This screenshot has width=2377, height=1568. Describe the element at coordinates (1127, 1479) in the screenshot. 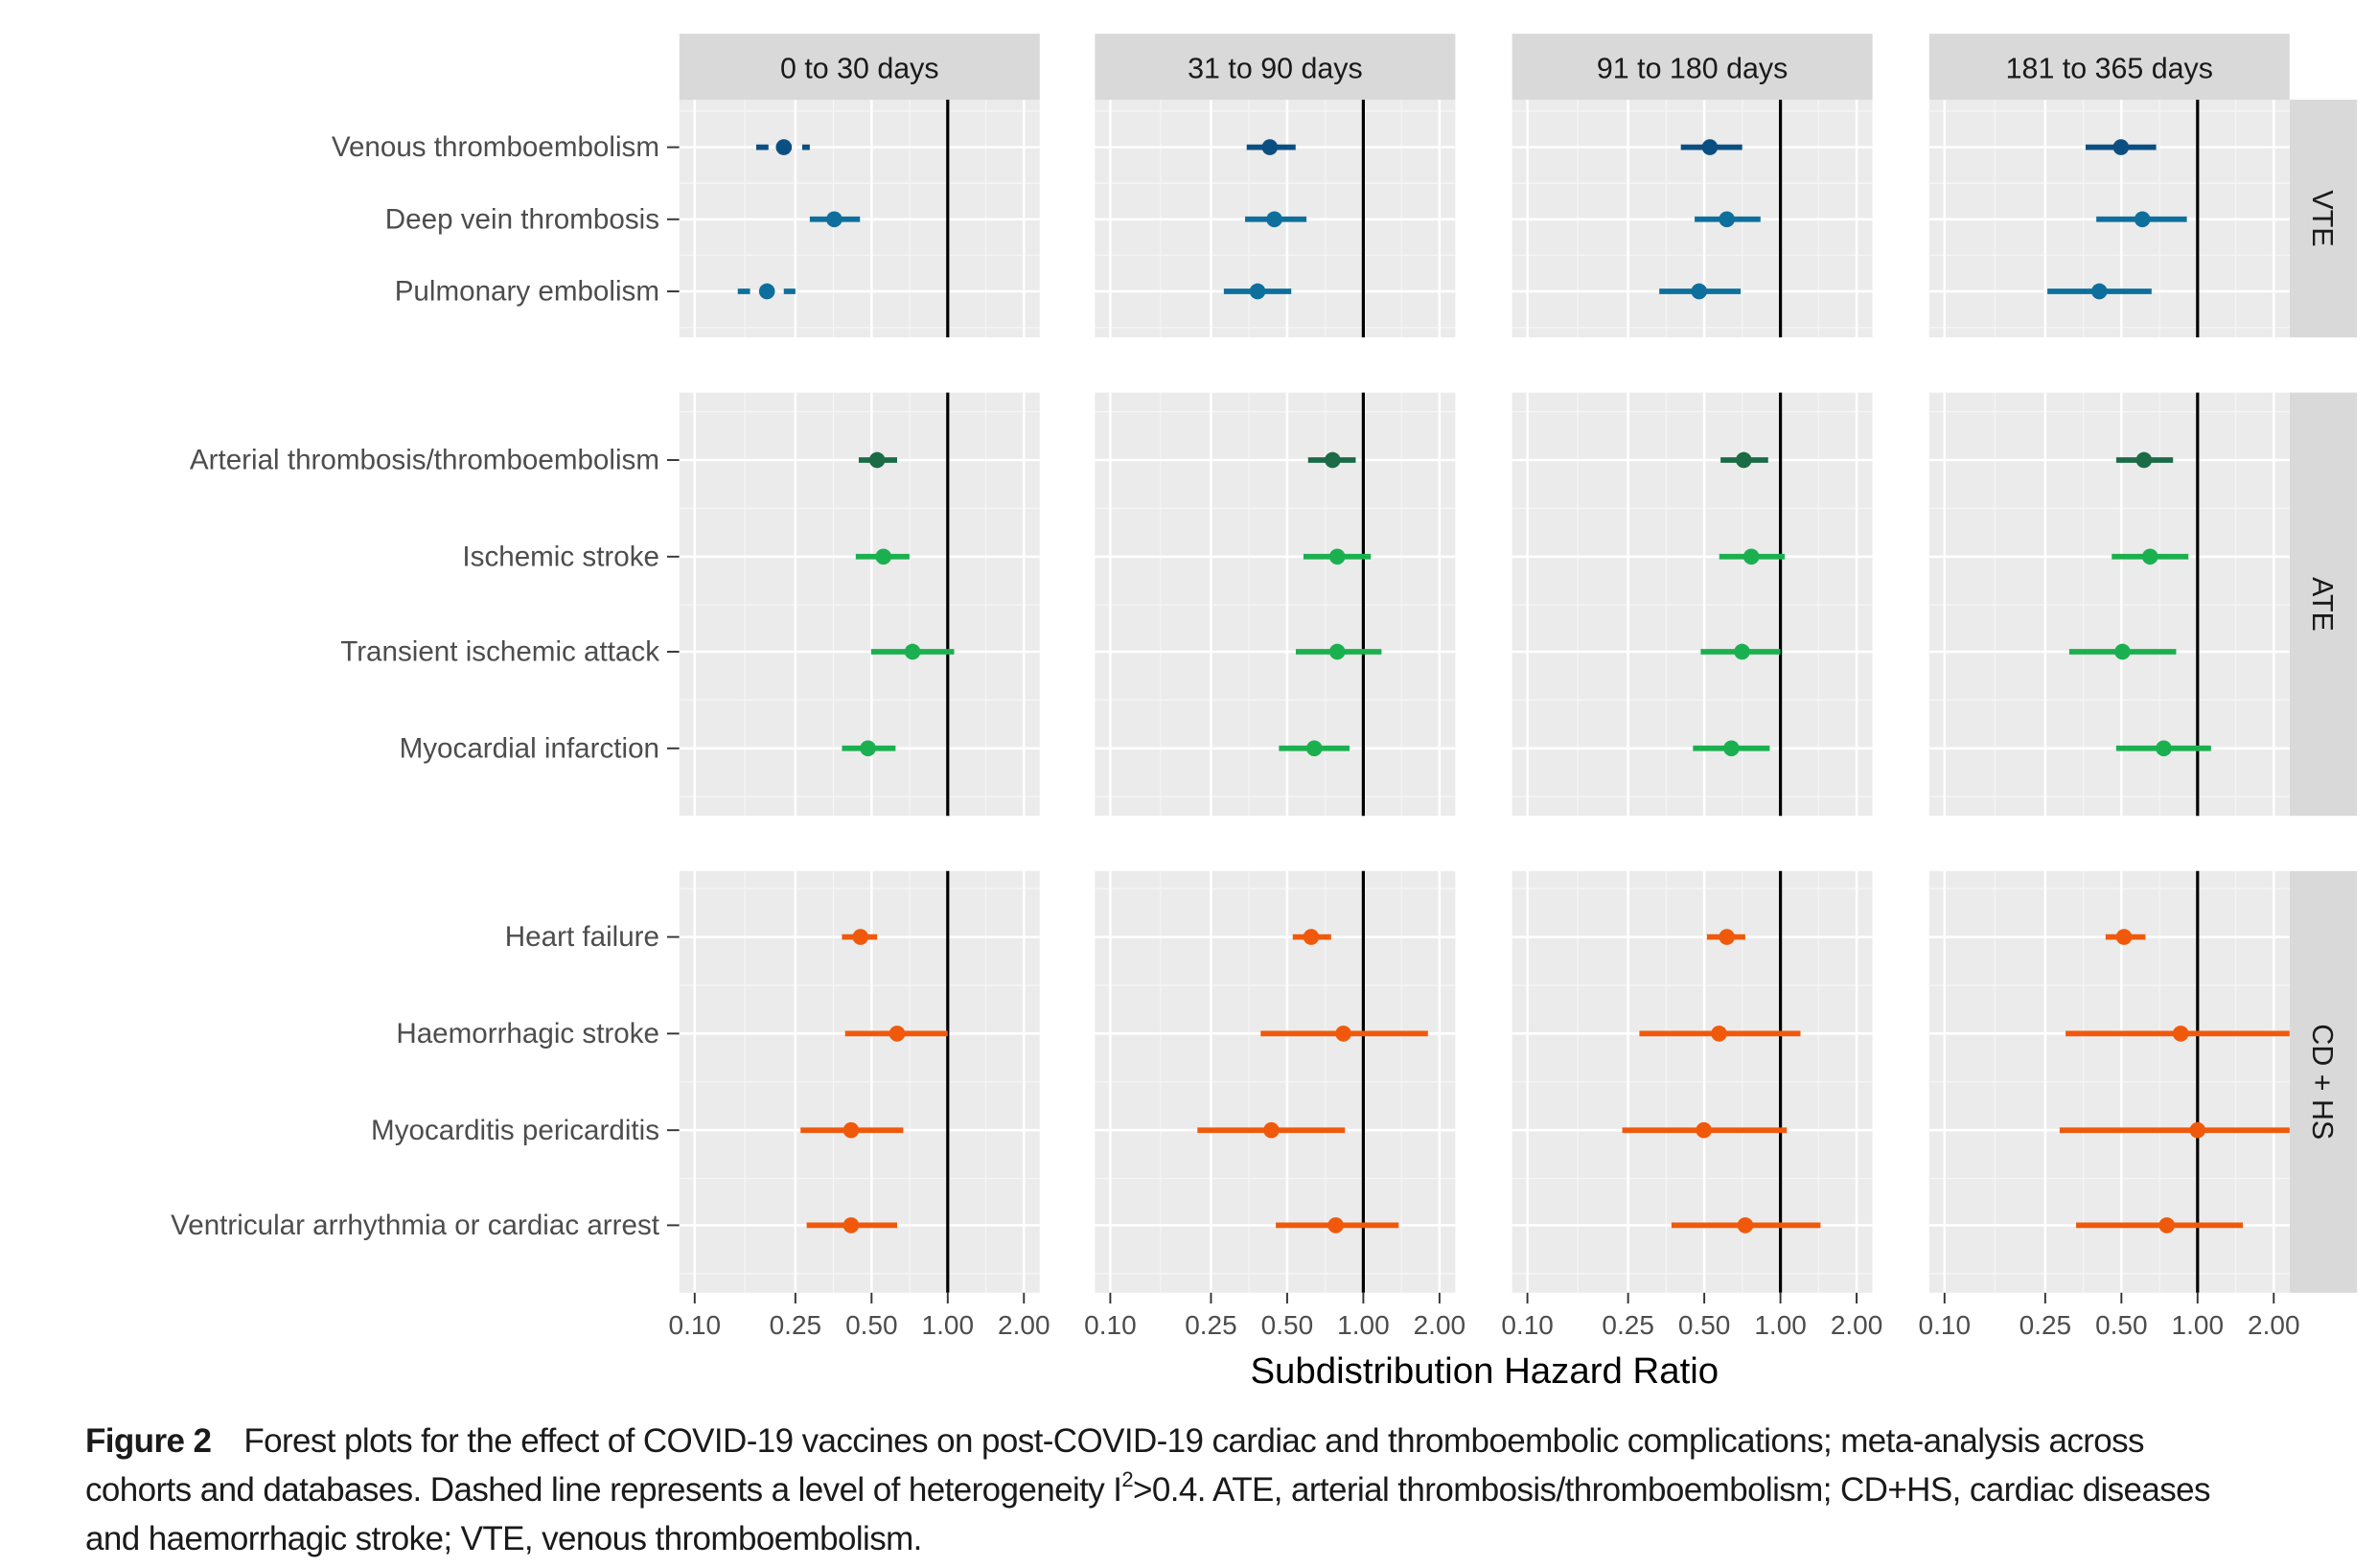

I see `caption-superscript: 2` at that location.